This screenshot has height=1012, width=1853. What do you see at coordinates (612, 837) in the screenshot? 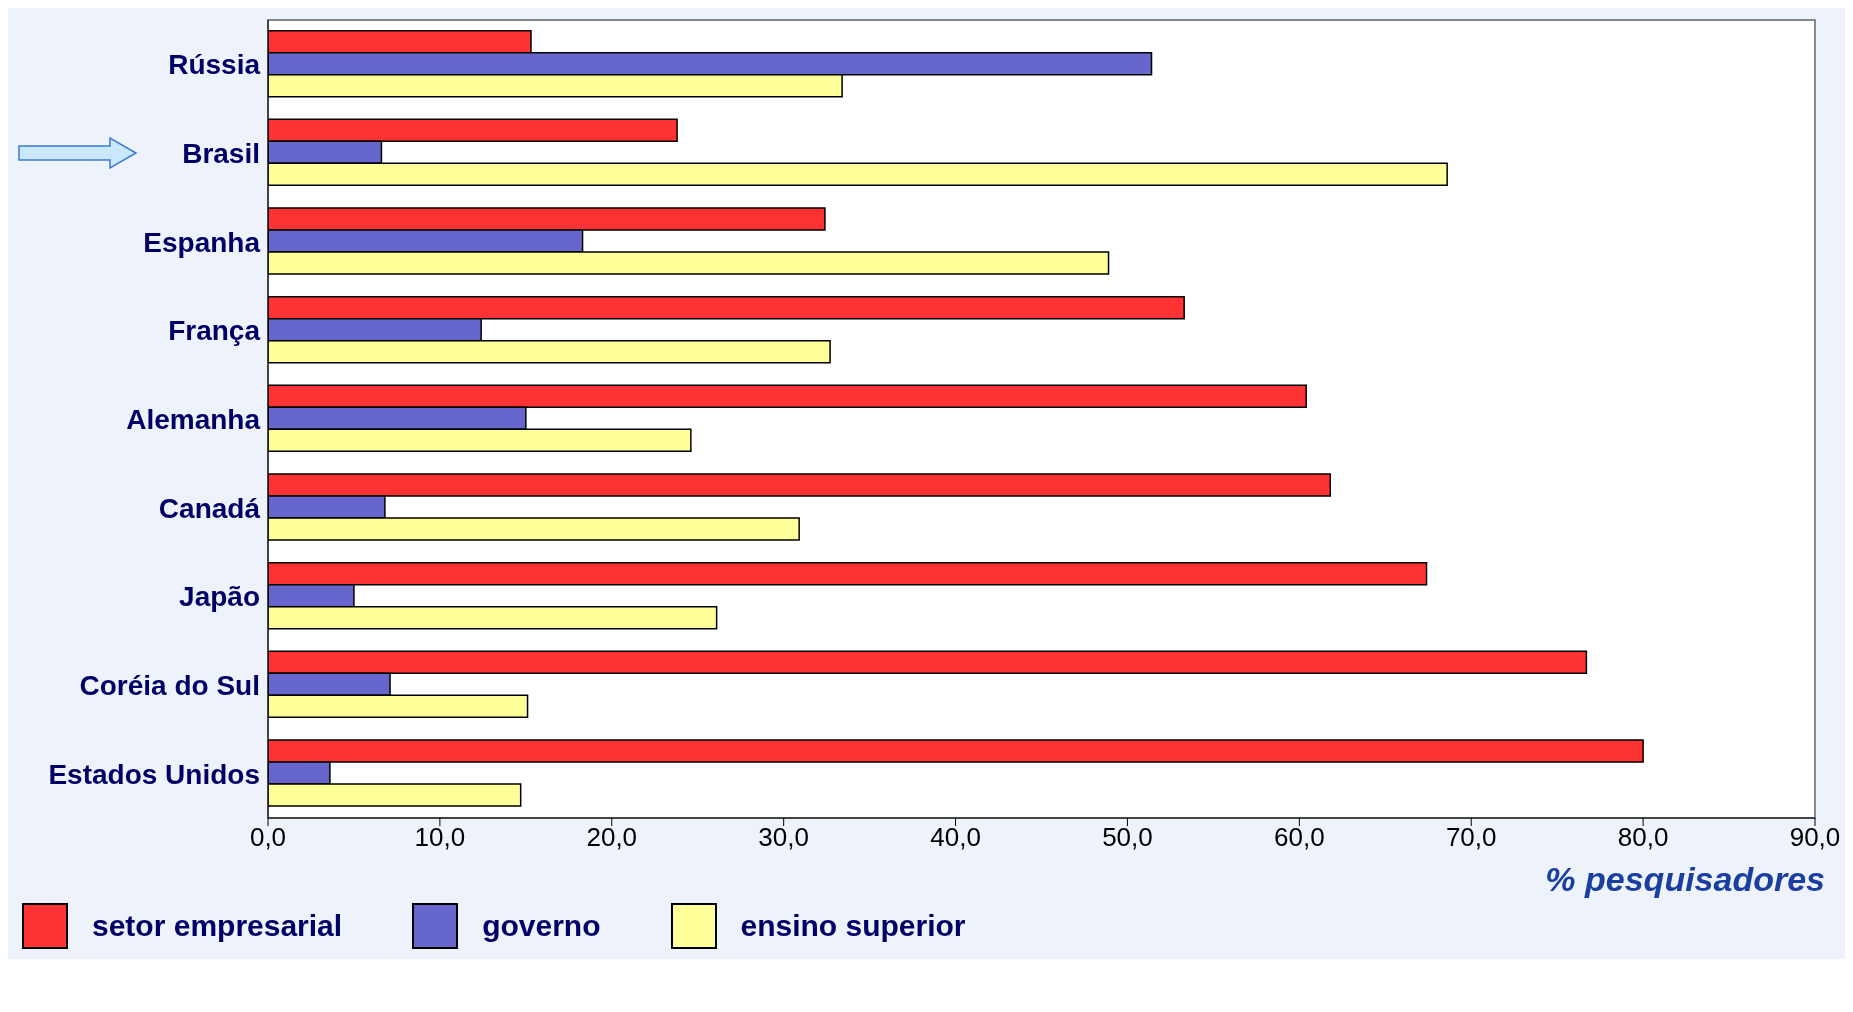
I see `x-tick-label: 20,0` at bounding box center [612, 837].